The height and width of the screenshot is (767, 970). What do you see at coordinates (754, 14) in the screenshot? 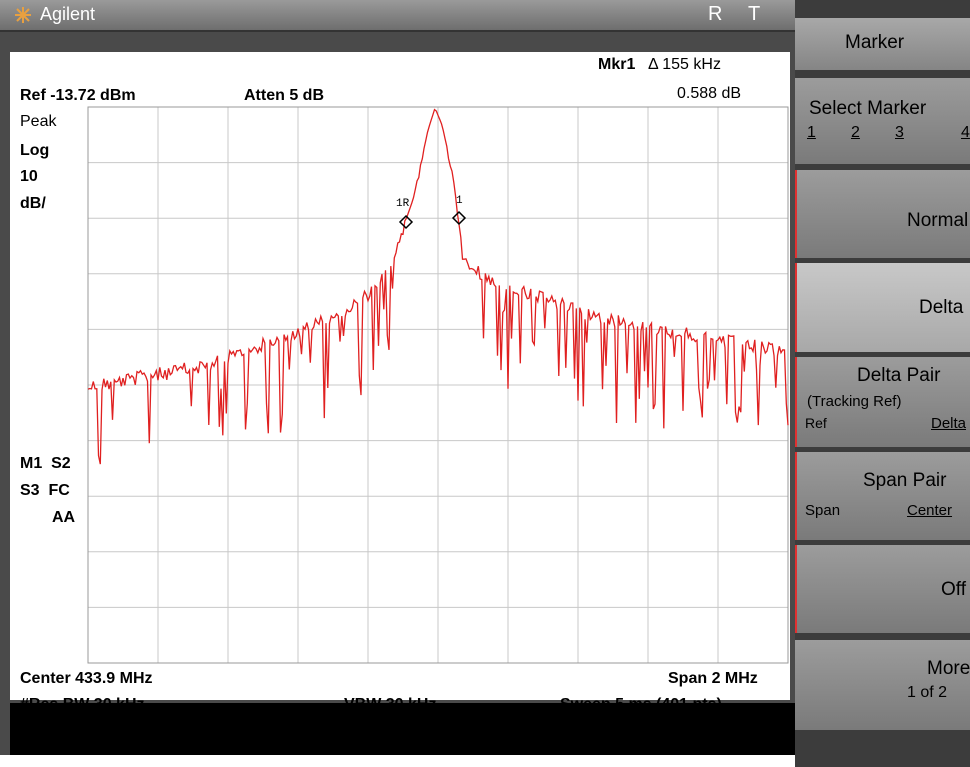
I see `indicator: T` at bounding box center [754, 14].